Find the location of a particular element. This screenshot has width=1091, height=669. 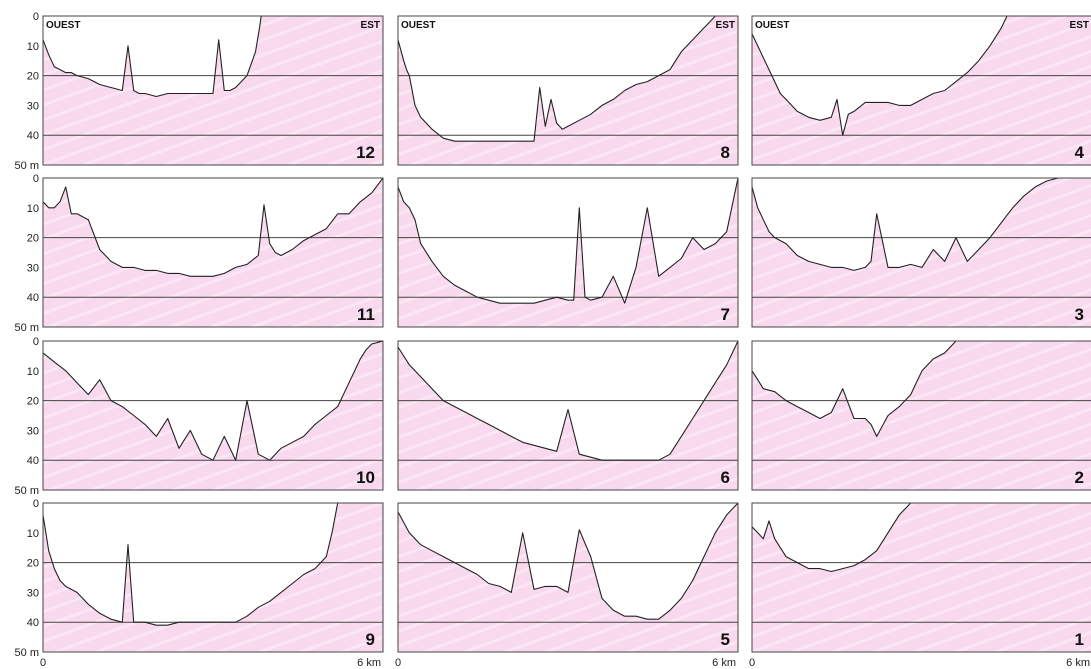

profile-panel-8: OUEST EST 8 is located at coordinates (568, 90).